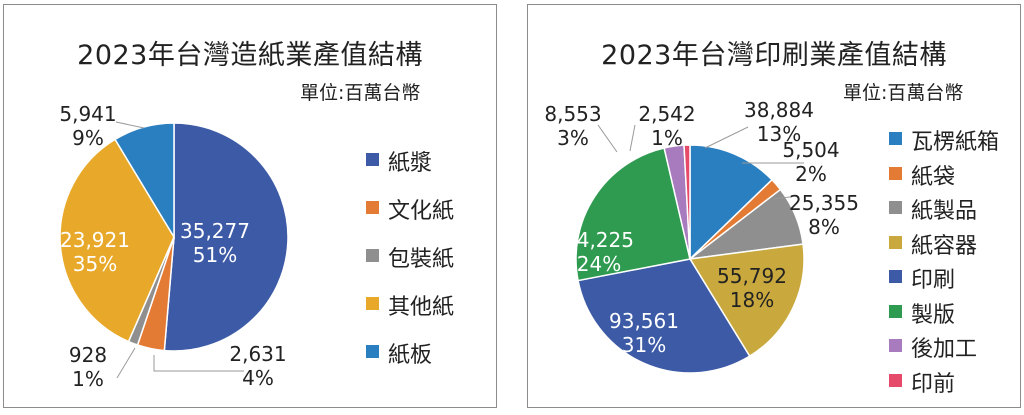 Image resolution: width=1024 pixels, height=415 pixels. Describe the element at coordinates (410, 163) in the screenshot. I see `legend-label: 紙漿` at that location.